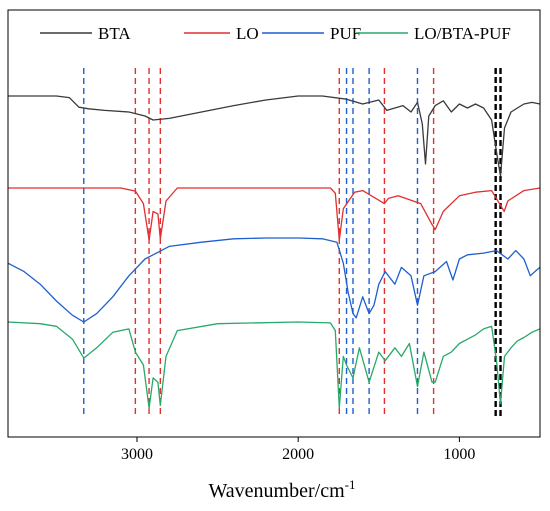  Describe the element at coordinates (114, 33) in the screenshot. I see `legend-label-bta: BTA` at that location.